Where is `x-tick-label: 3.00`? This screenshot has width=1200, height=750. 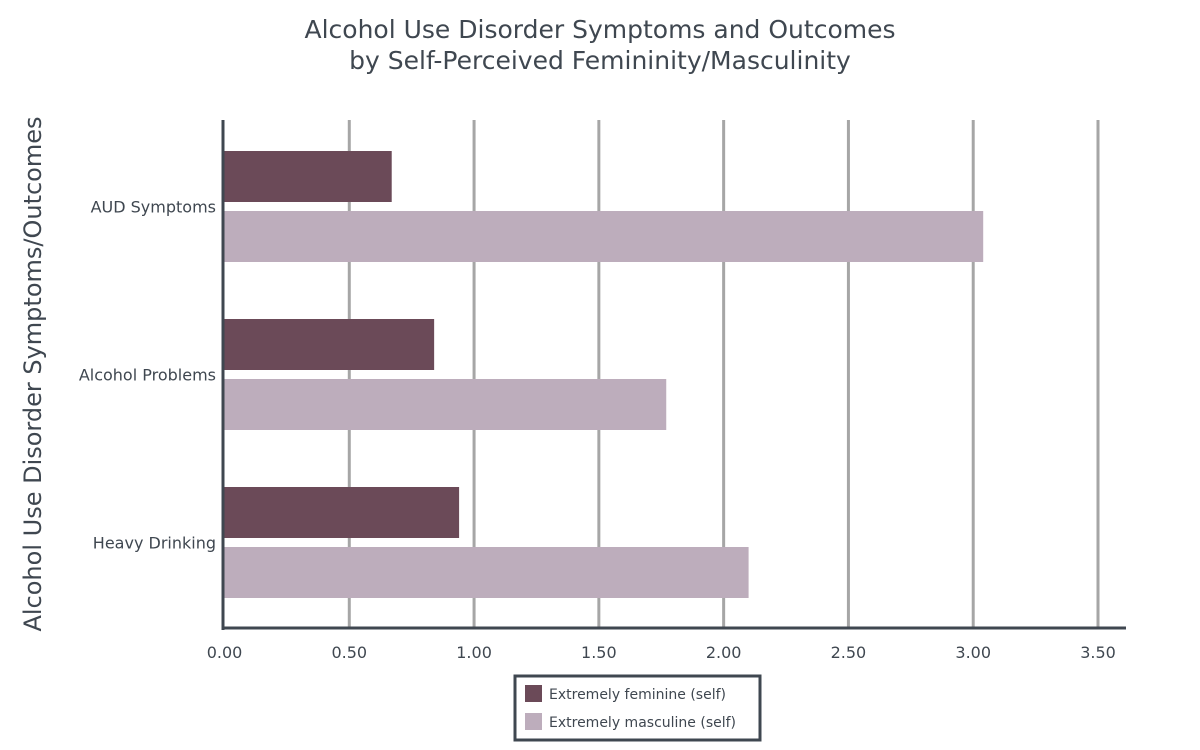 x-tick-label: 3.00 is located at coordinates (973, 652).